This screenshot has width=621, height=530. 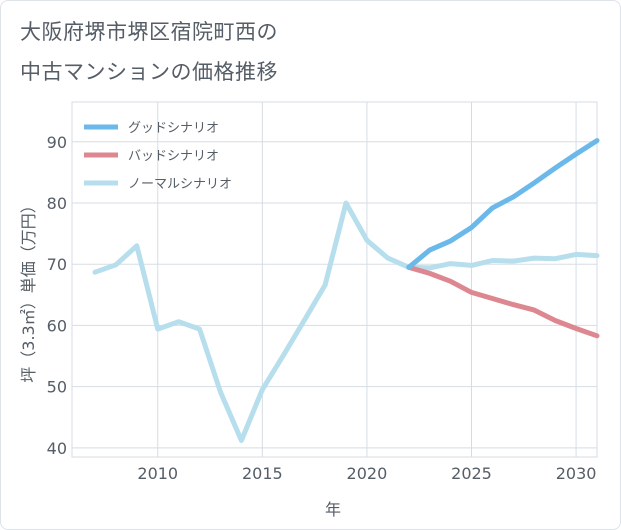 I want to click on x-tick-label-2010: 2010, so click(x=157, y=473).